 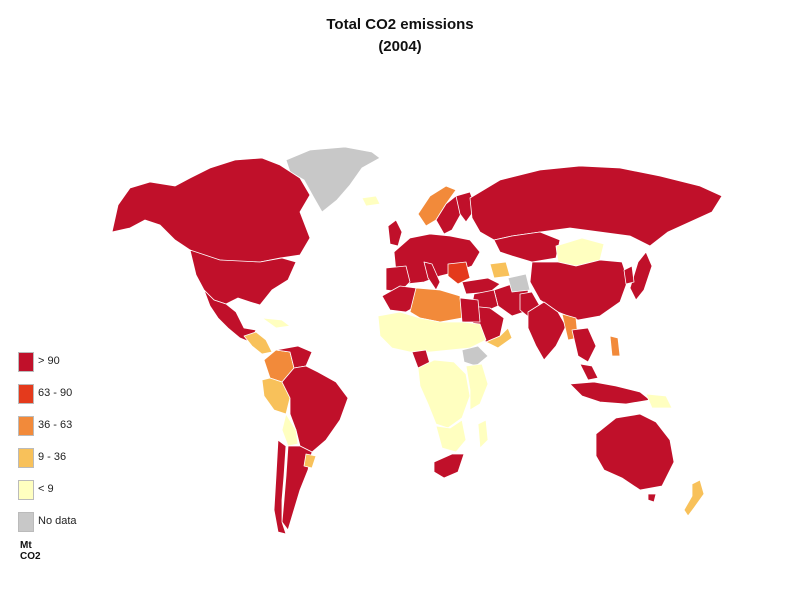 I want to click on legend-item: 36 - 63, so click(x=73, y=426).